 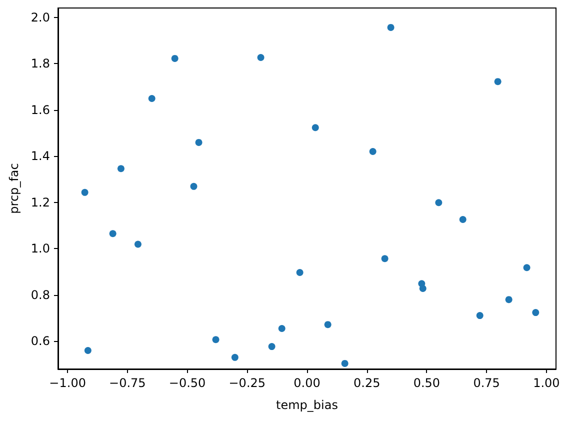 I want to click on x-tick-label: 0.50, so click(x=426, y=383).